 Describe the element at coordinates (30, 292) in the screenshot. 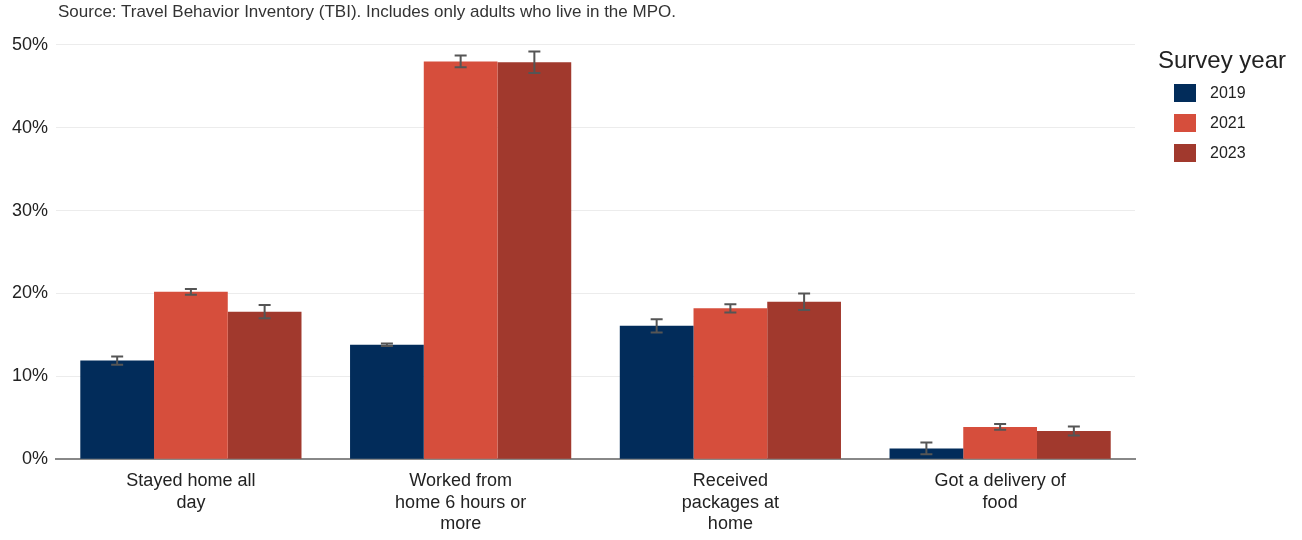

I see `y-tick-label: 20%` at that location.